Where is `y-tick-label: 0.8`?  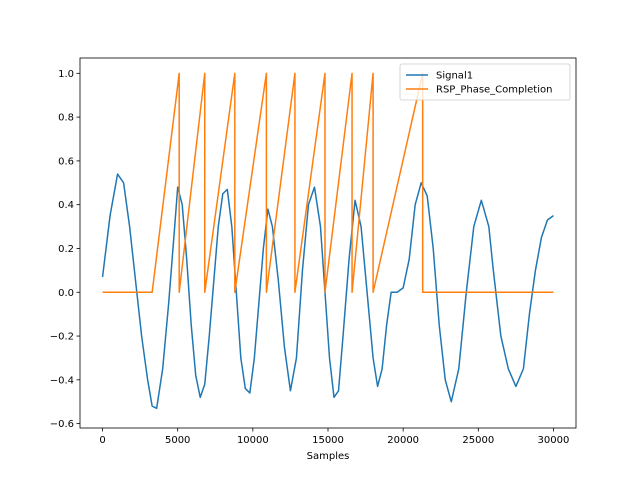
y-tick-label: 0.8 is located at coordinates (66, 118).